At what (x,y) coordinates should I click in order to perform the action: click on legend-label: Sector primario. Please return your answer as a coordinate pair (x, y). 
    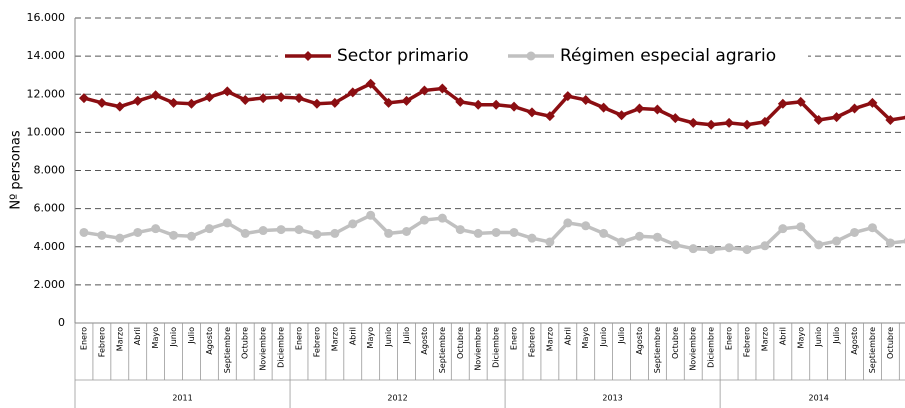
    Looking at the image, I should click on (403, 56).